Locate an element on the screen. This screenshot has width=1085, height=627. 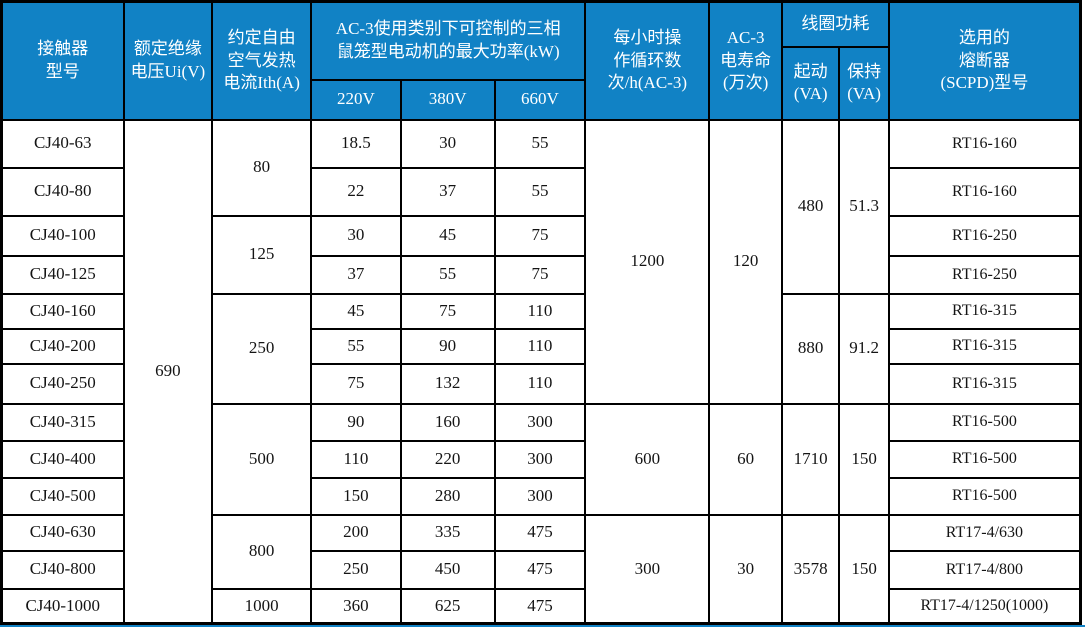
cell-p380: 335 is located at coordinates (447, 532).